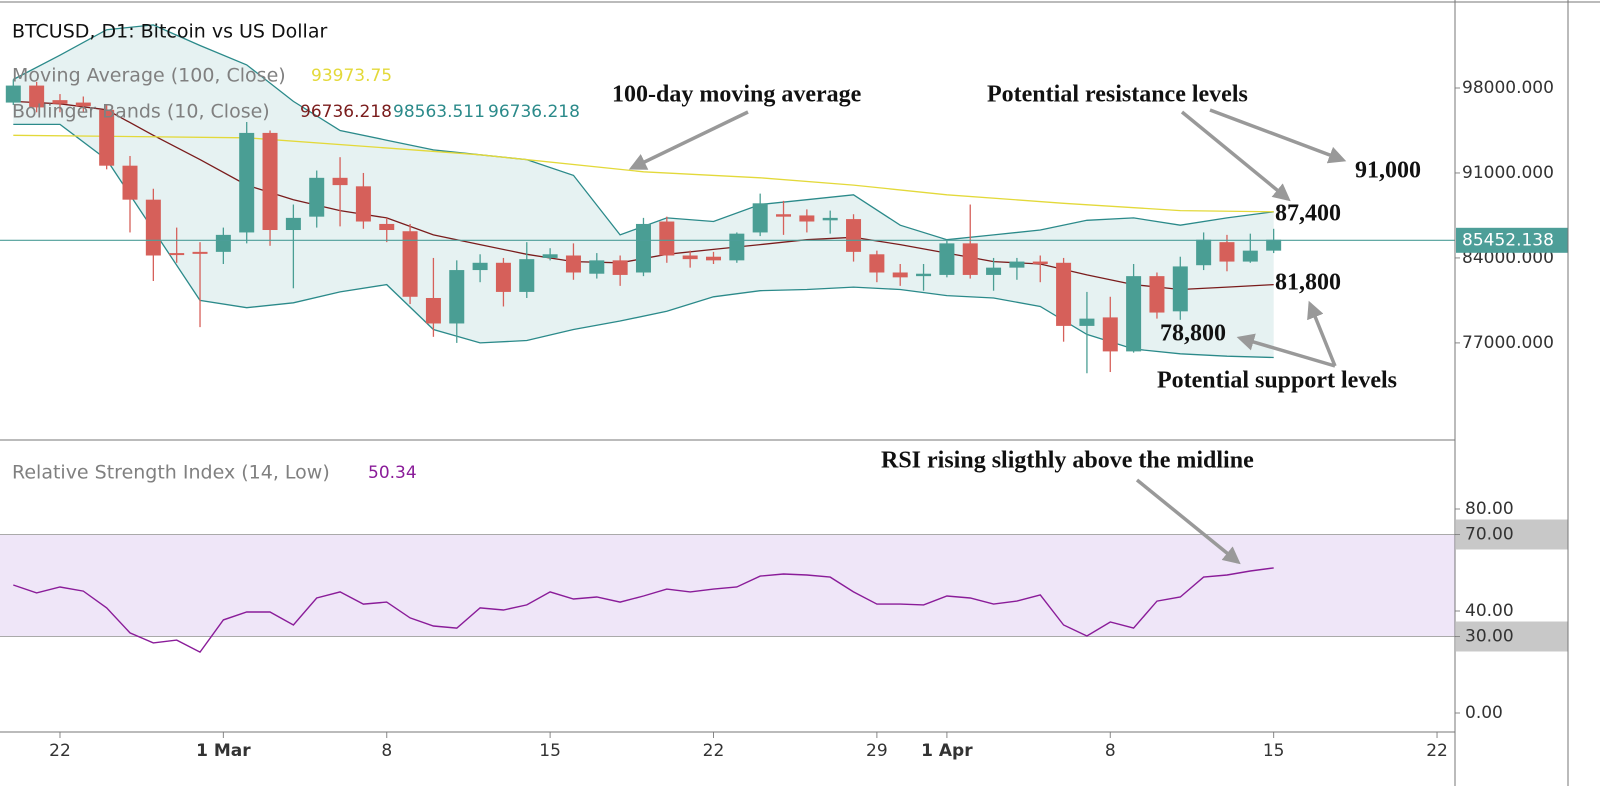 This screenshot has width=1600, height=786. What do you see at coordinates (439, 112) in the screenshot?
I see `legend-value: 98563.511` at bounding box center [439, 112].